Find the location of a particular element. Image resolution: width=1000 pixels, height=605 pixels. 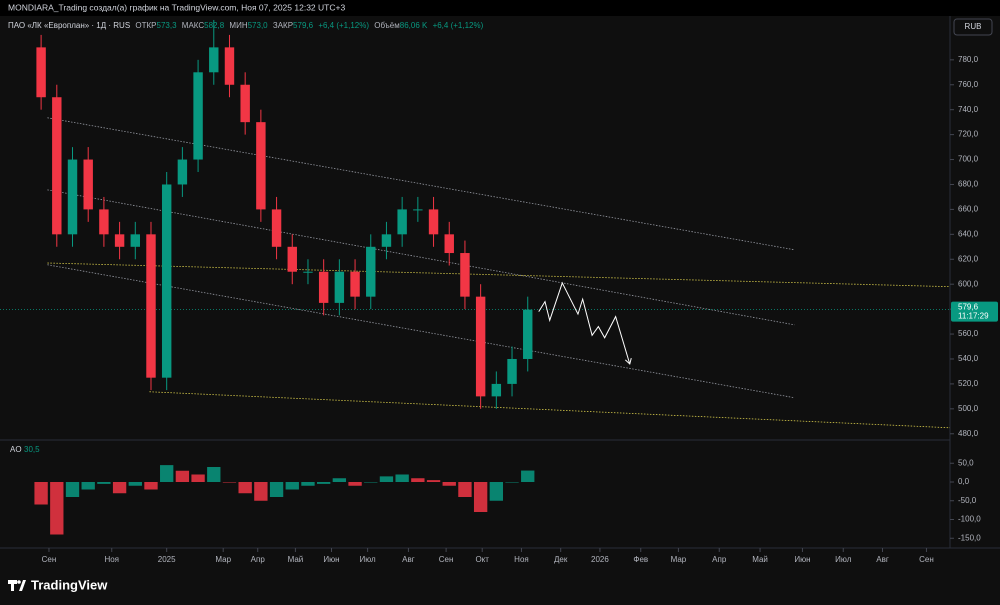

y-tick-label: 660,0 is located at coordinates (968, 209).